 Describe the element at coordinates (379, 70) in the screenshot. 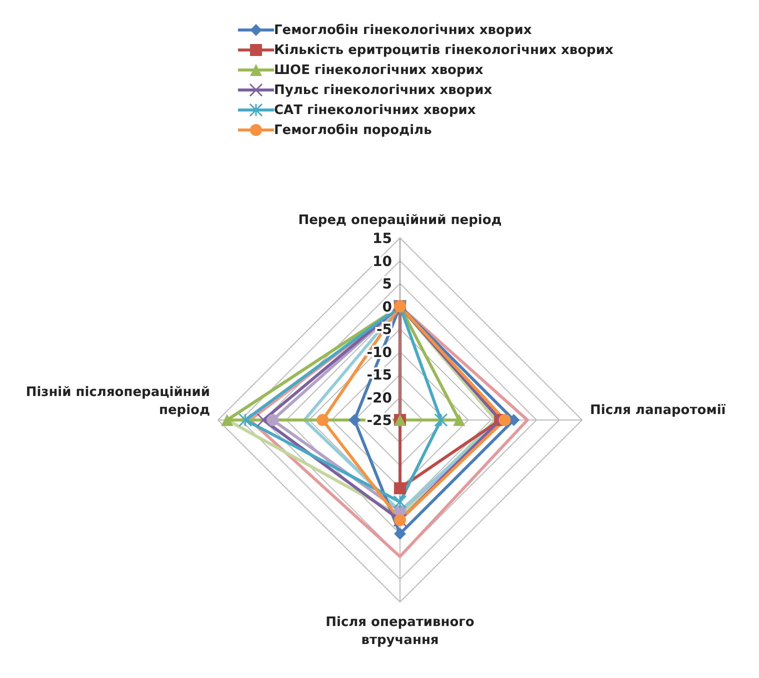

I see `legend-label: ШОЕ гінекологічних хворих` at that location.